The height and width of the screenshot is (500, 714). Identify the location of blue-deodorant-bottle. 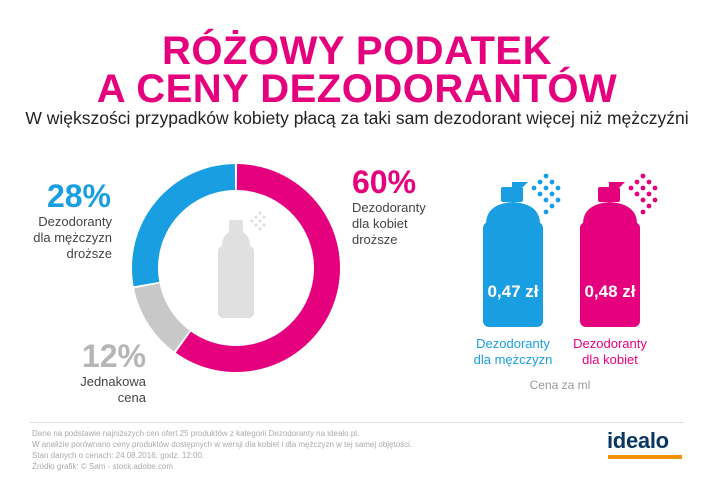
(522, 250).